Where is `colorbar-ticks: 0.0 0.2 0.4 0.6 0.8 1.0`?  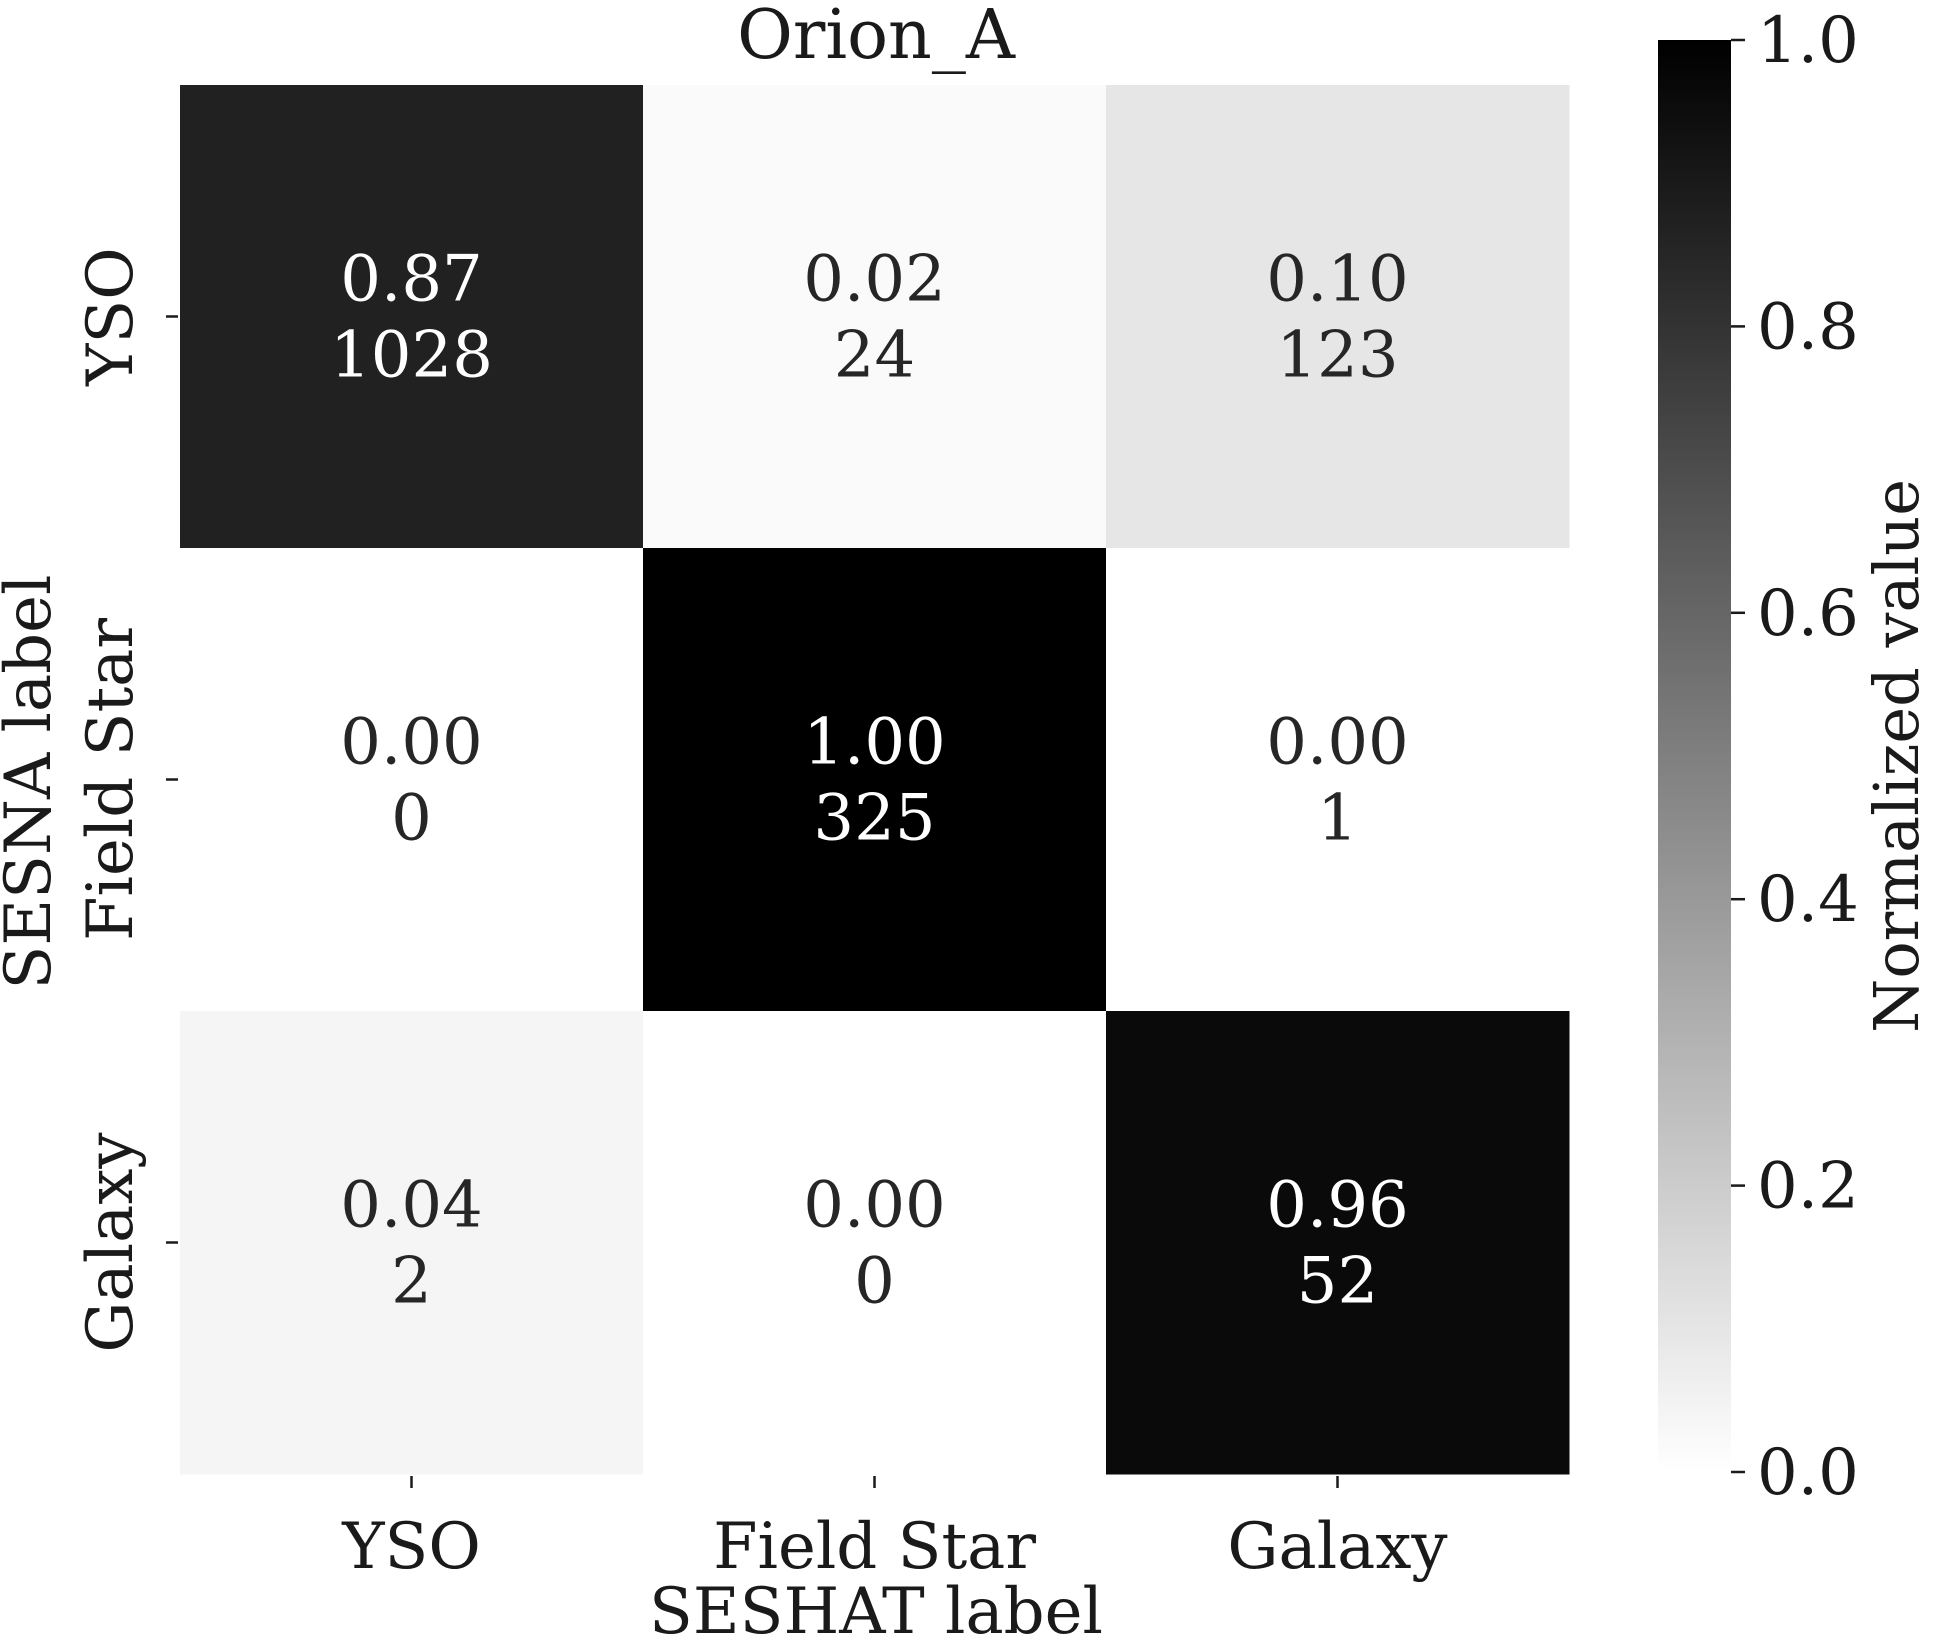 colorbar-ticks: 0.0 0.2 0.4 0.6 0.8 1.0 is located at coordinates (1795, 757).